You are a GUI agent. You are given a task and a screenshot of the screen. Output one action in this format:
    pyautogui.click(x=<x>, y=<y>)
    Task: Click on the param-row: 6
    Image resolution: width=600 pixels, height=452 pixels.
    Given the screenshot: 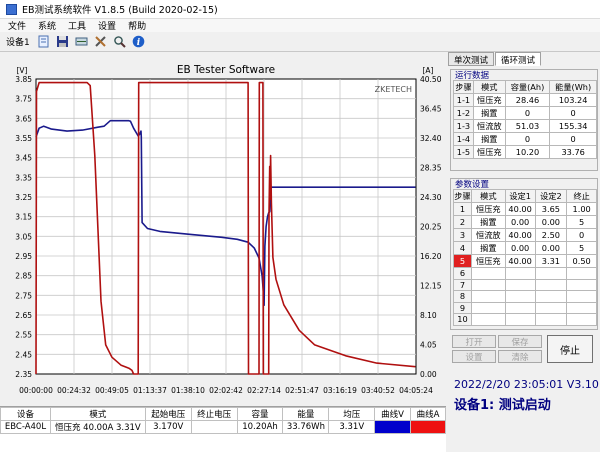 What is the action you would take?
    pyautogui.click(x=525, y=273)
    